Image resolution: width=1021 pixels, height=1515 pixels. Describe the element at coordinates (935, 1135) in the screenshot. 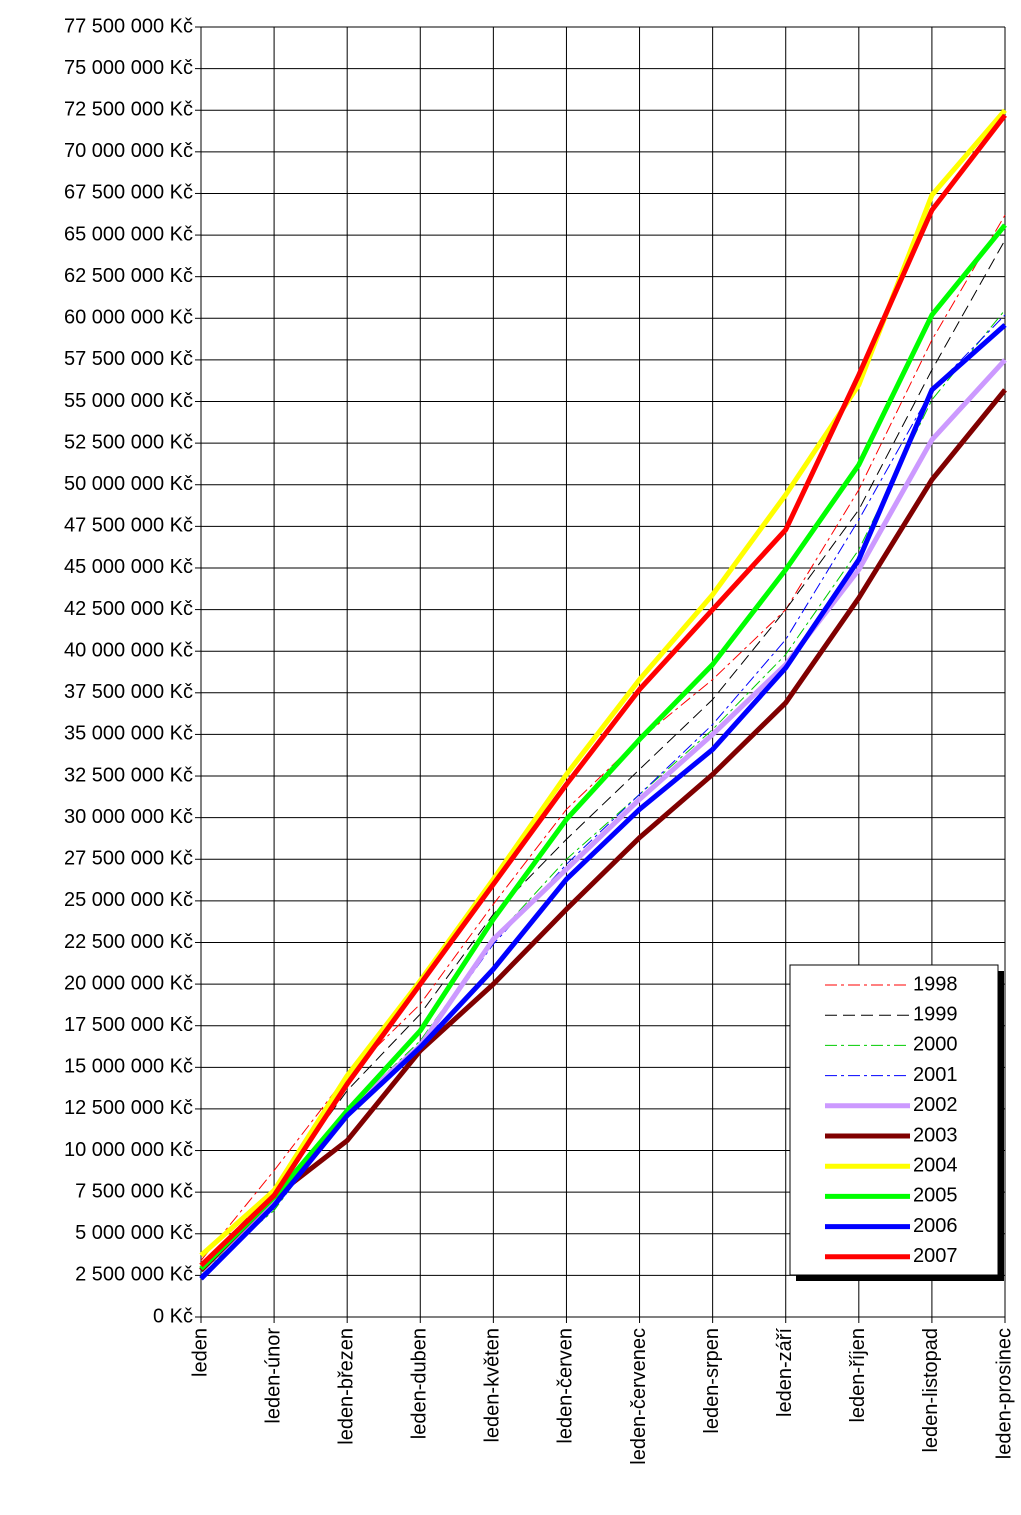

I see `legend-label: 2003` at that location.